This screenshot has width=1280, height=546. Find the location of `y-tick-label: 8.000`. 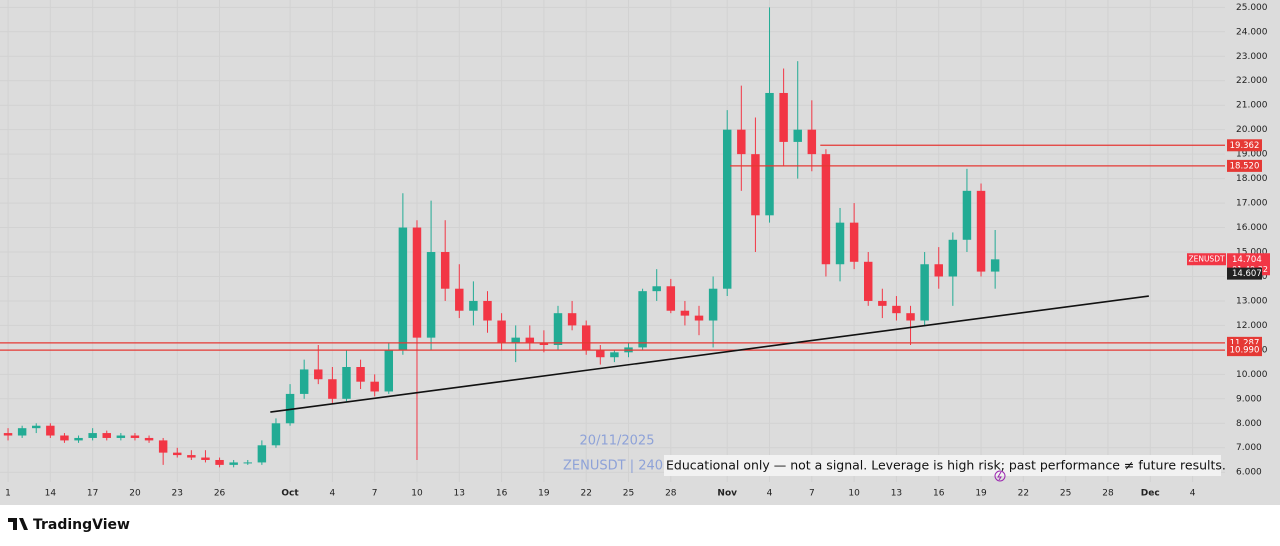

y-tick-label: 8.000 is located at coordinates (1249, 424).